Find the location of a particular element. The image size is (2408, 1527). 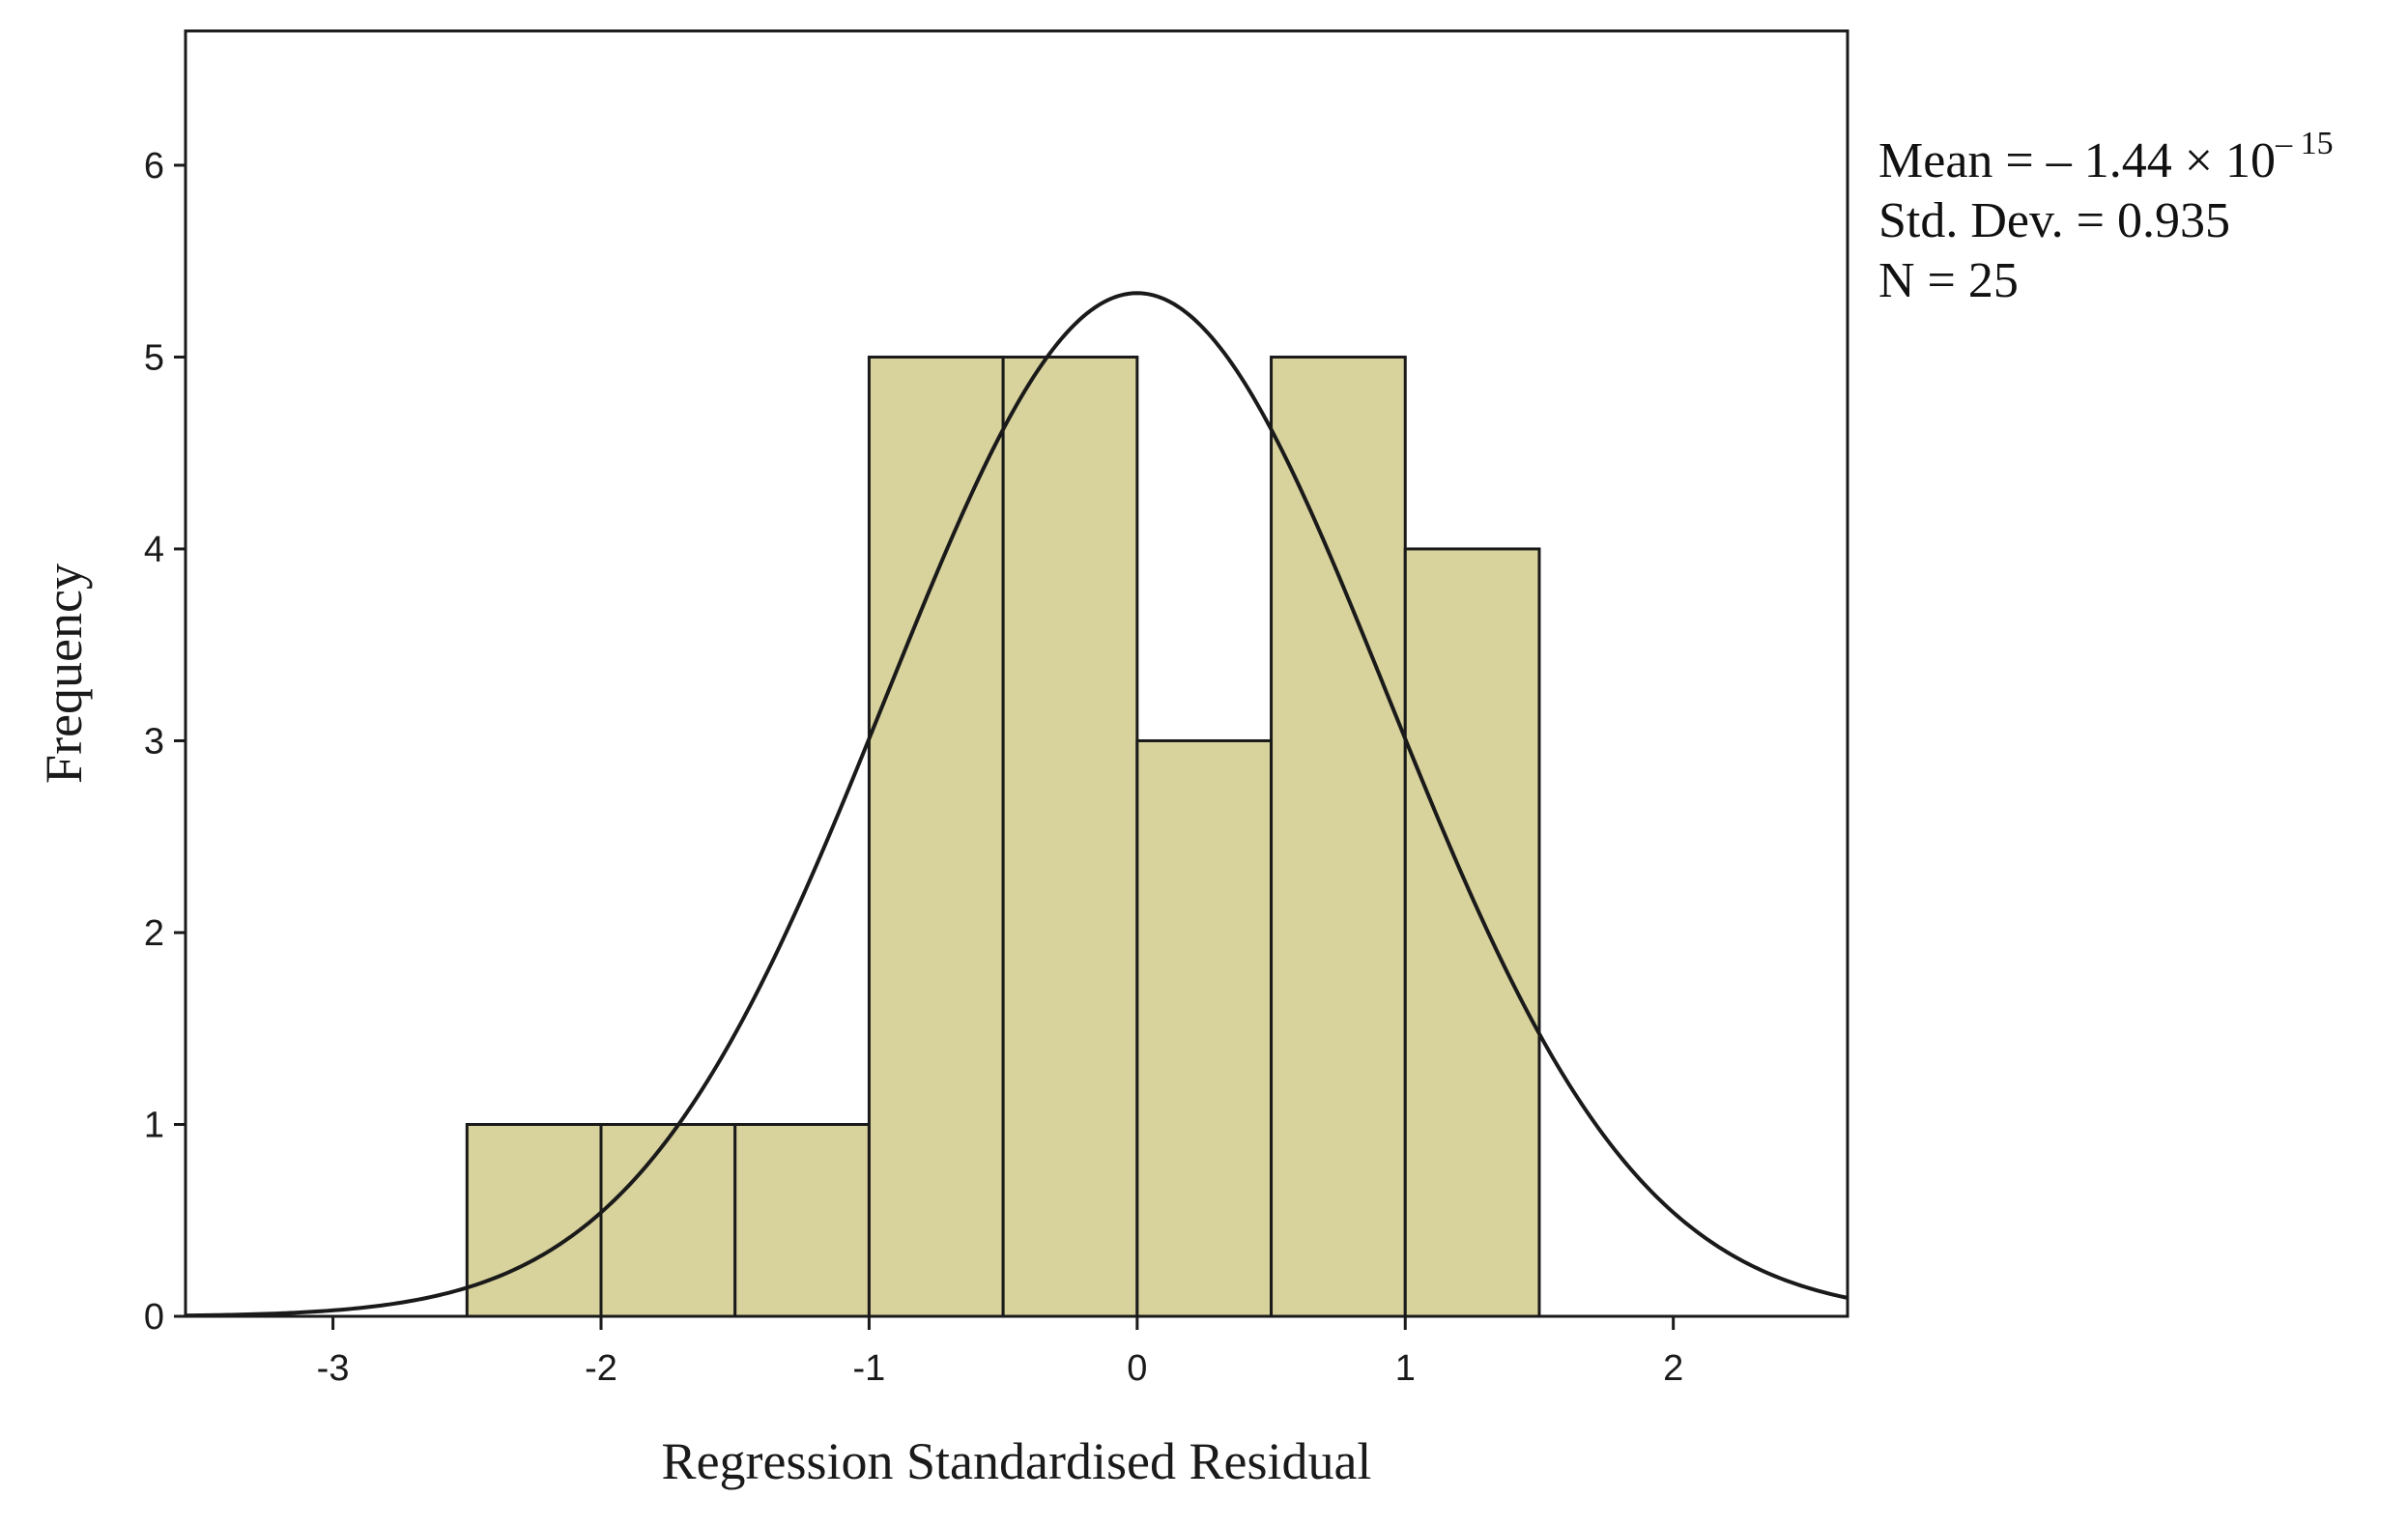

x-tick-label: -2 is located at coordinates (601, 1368).